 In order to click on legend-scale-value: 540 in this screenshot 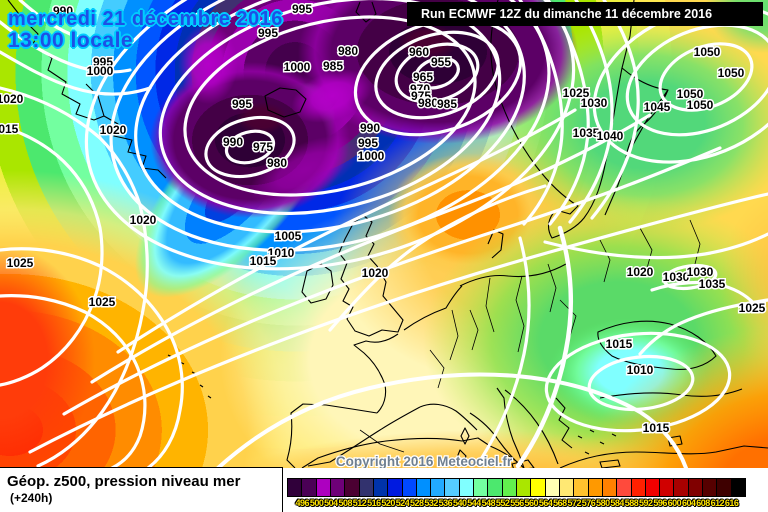, I will do `click(459, 503)`.